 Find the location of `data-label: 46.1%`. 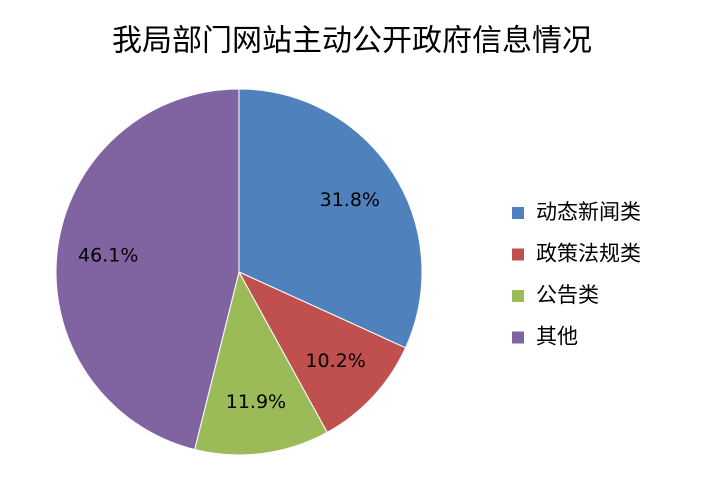

data-label: 46.1% is located at coordinates (108, 255).